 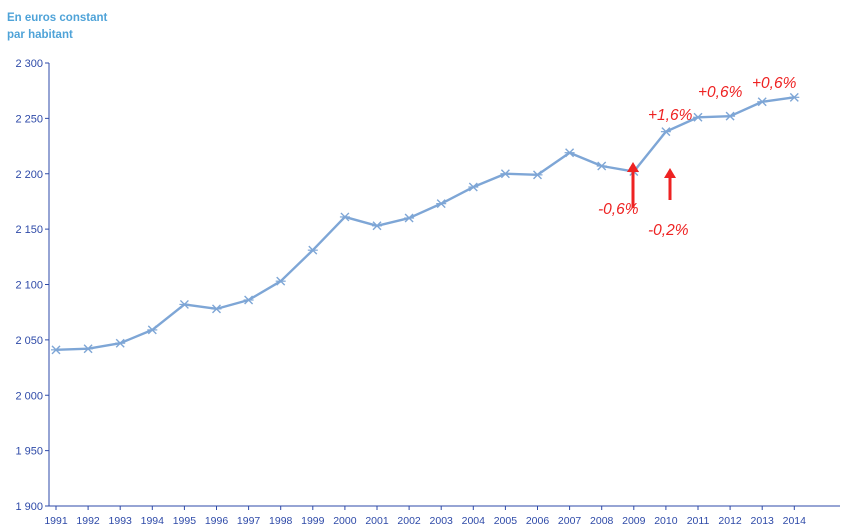 I want to click on y-tick-label: 2 000, so click(x=29, y=396).